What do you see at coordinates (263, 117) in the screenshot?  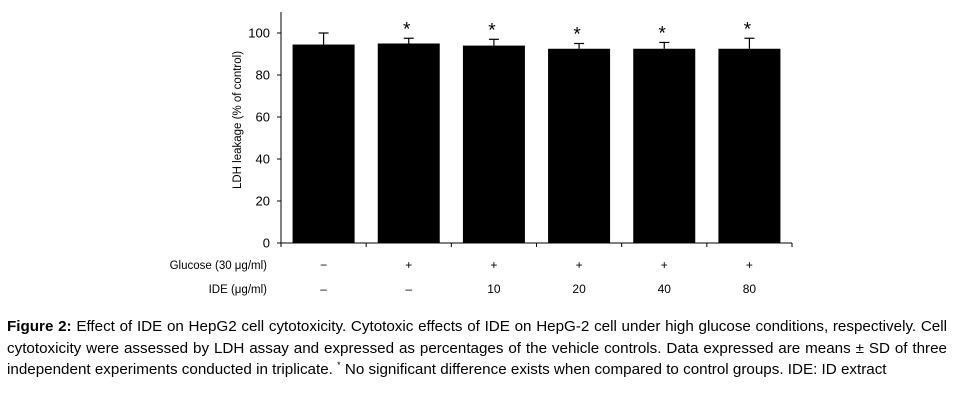 I see `y-tick-label: 60` at bounding box center [263, 117].